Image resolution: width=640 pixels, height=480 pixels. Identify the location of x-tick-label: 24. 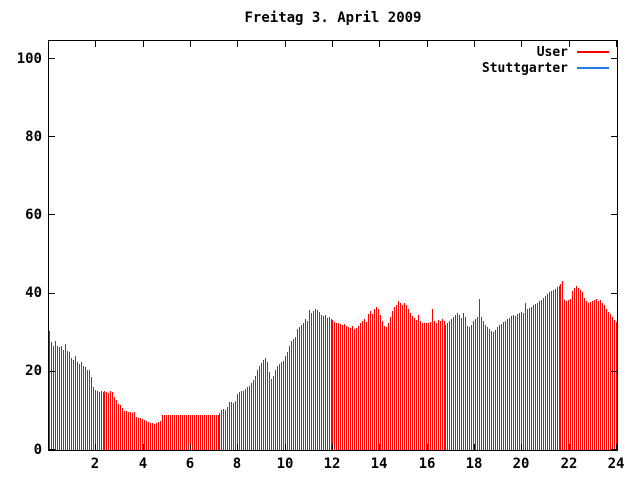
(616, 464).